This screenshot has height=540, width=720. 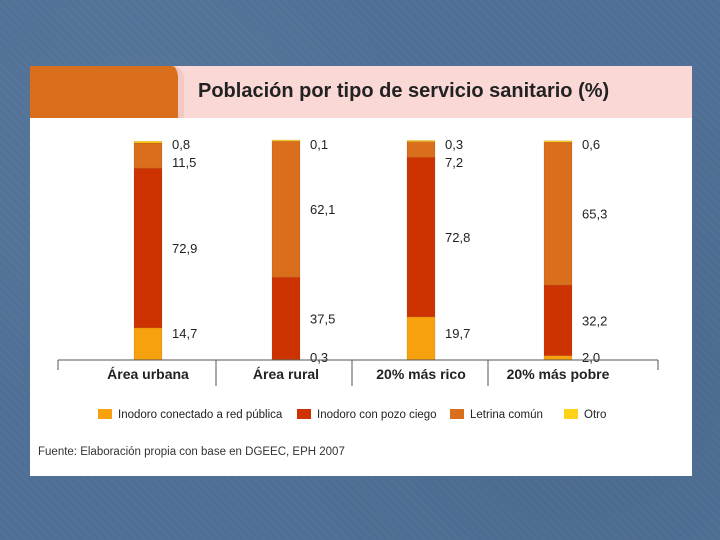 I want to click on data-label: 7,2, so click(x=454, y=162).